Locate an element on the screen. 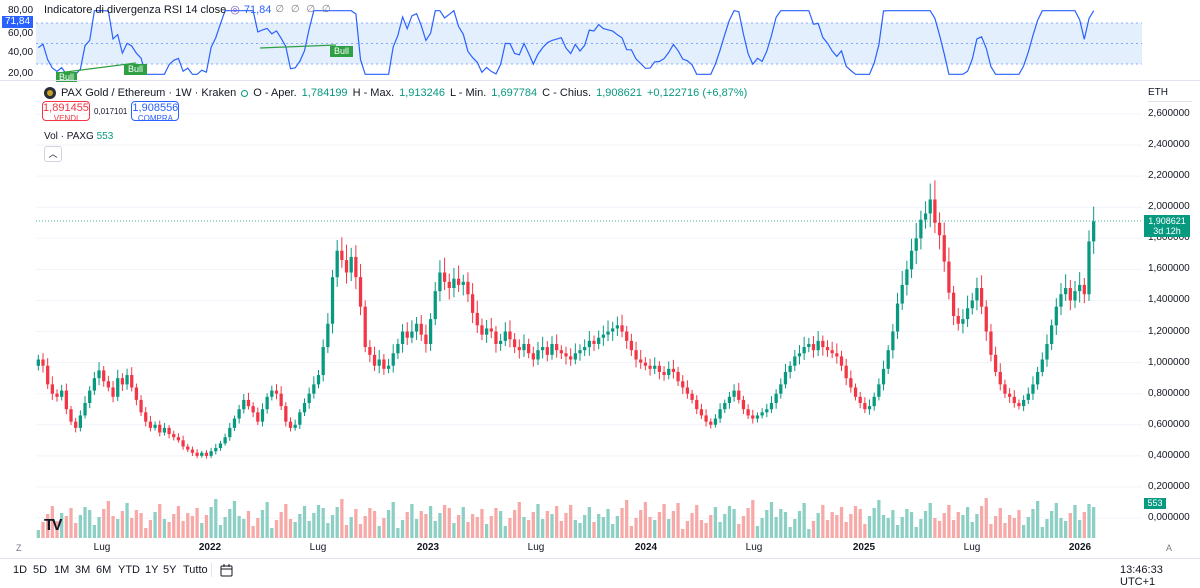 The image size is (1200, 588). toolbar-divider is located at coordinates (211, 570).